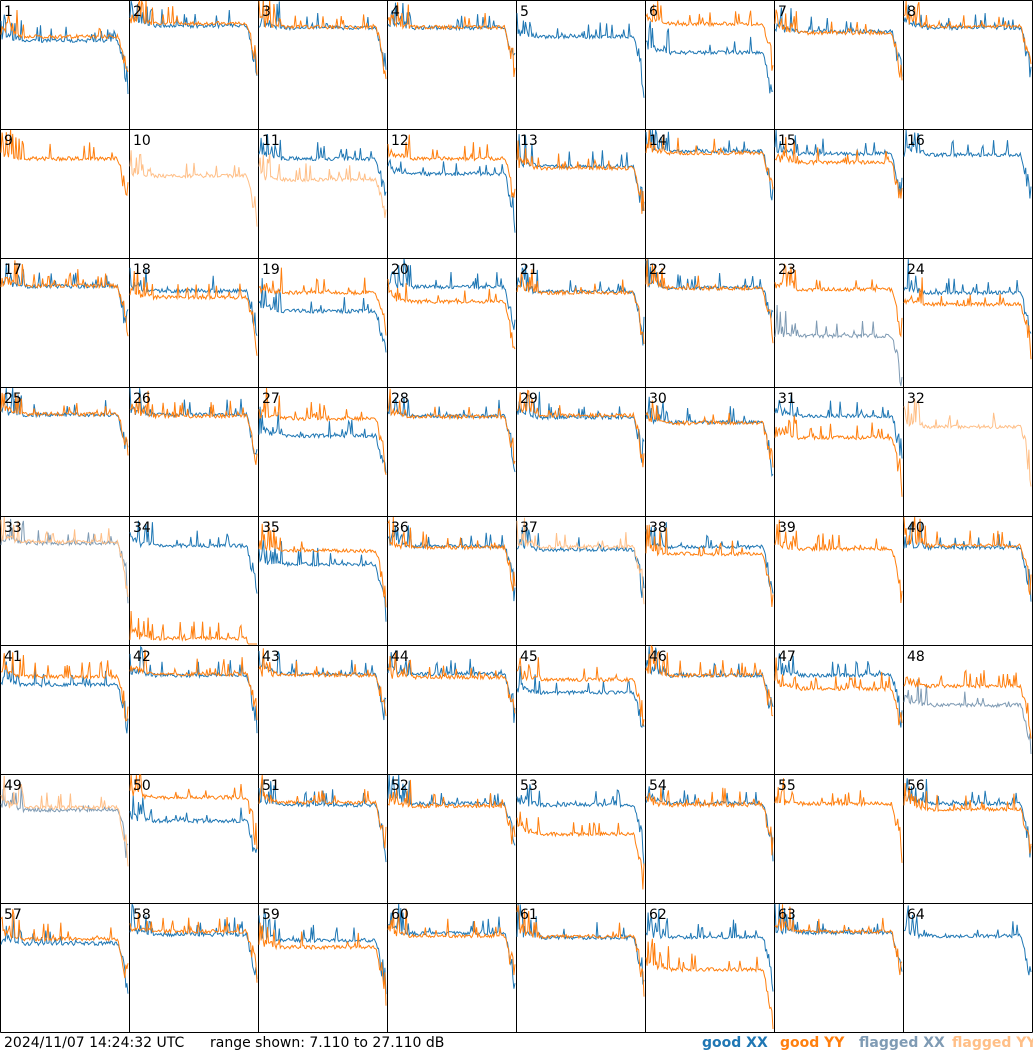 The width and height of the screenshot is (1033, 1053). What do you see at coordinates (8, 12) in the screenshot?
I see `panel-label-1: 1` at bounding box center [8, 12].